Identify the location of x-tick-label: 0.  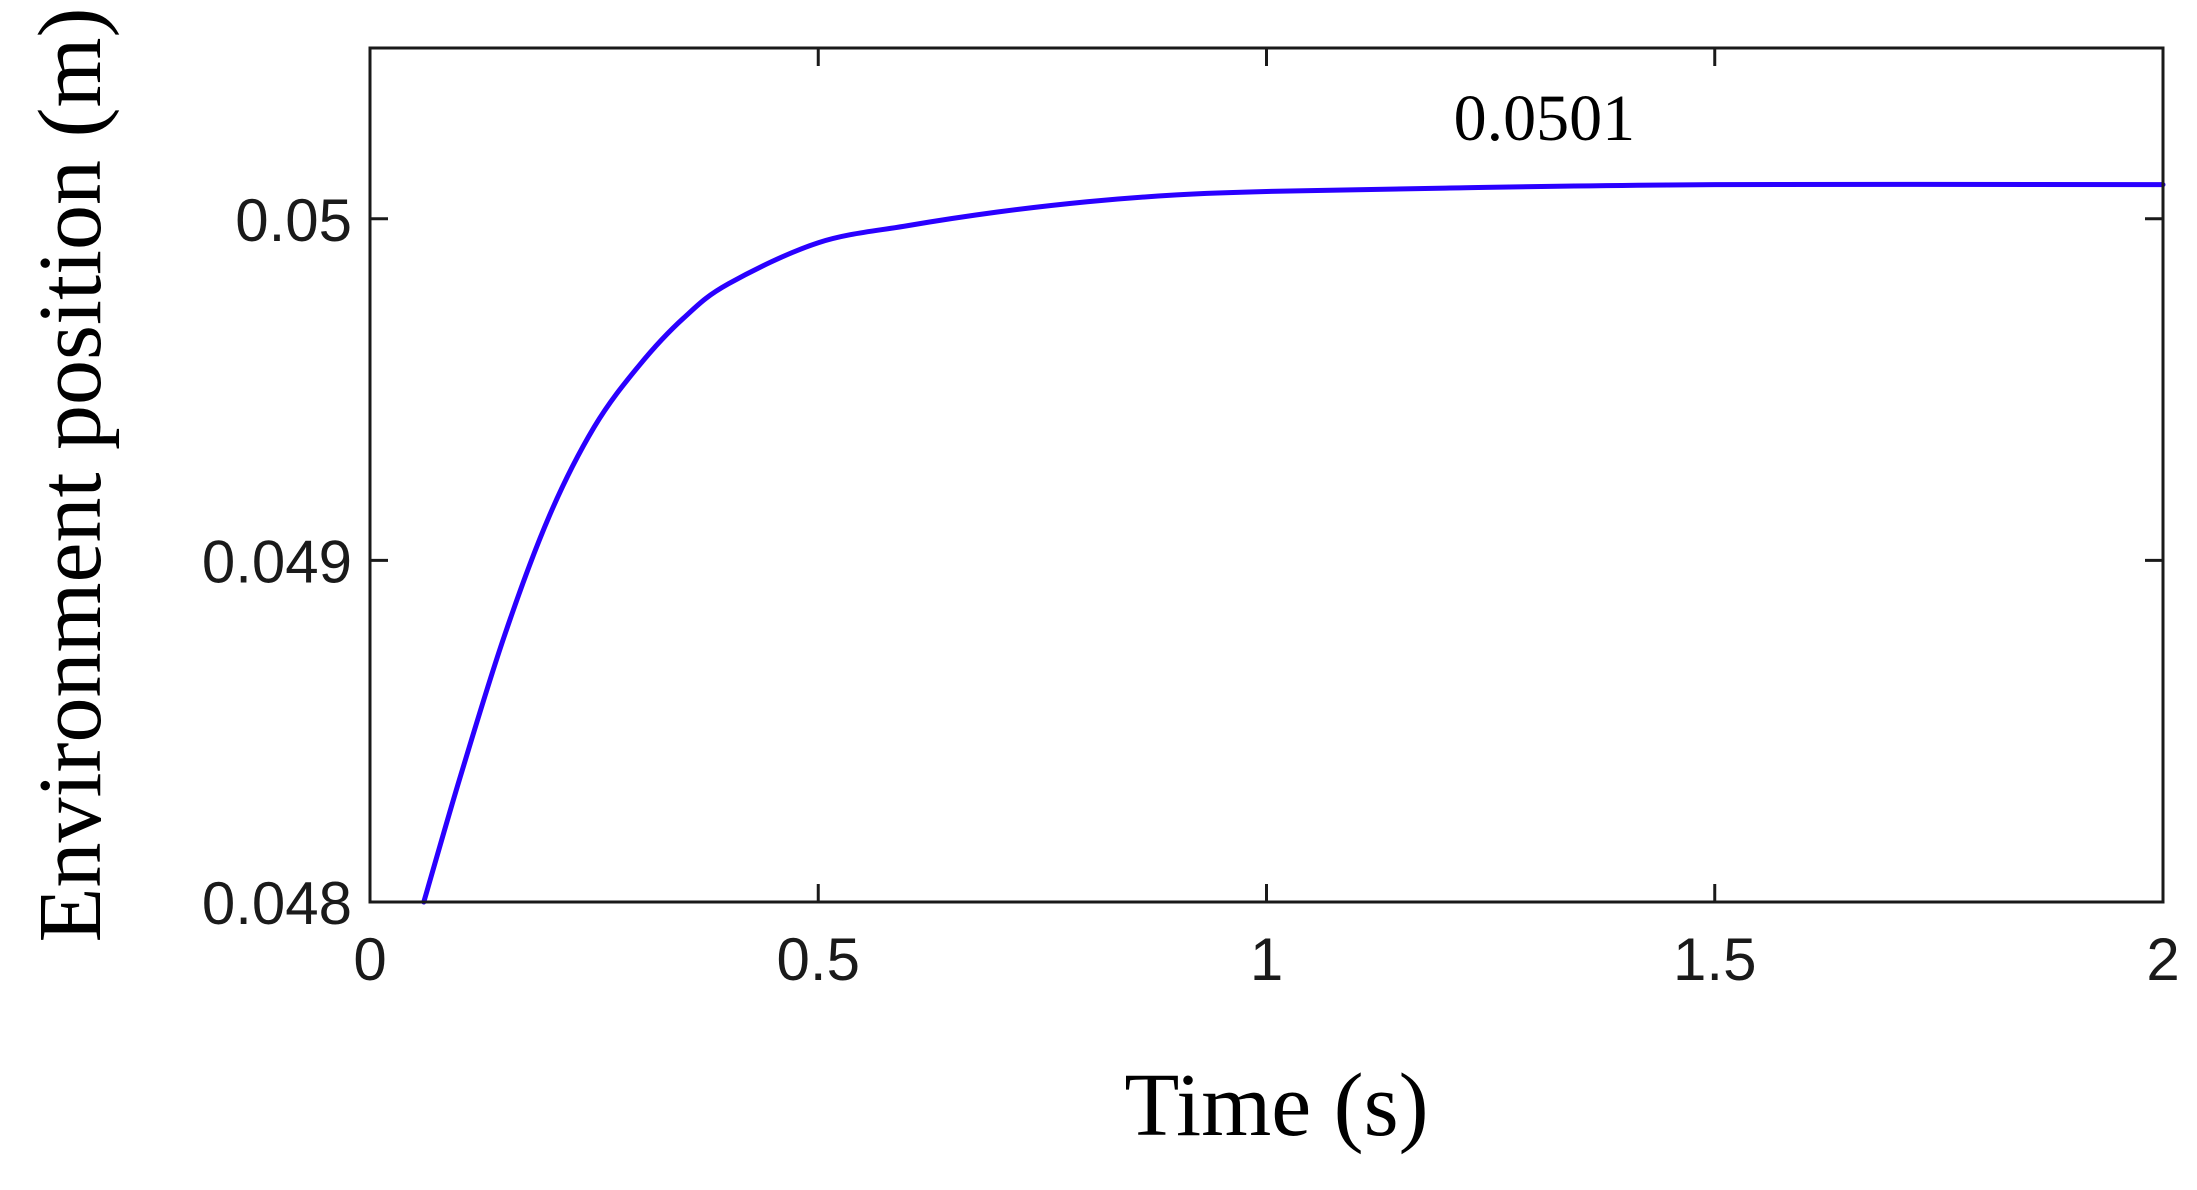
(369, 959).